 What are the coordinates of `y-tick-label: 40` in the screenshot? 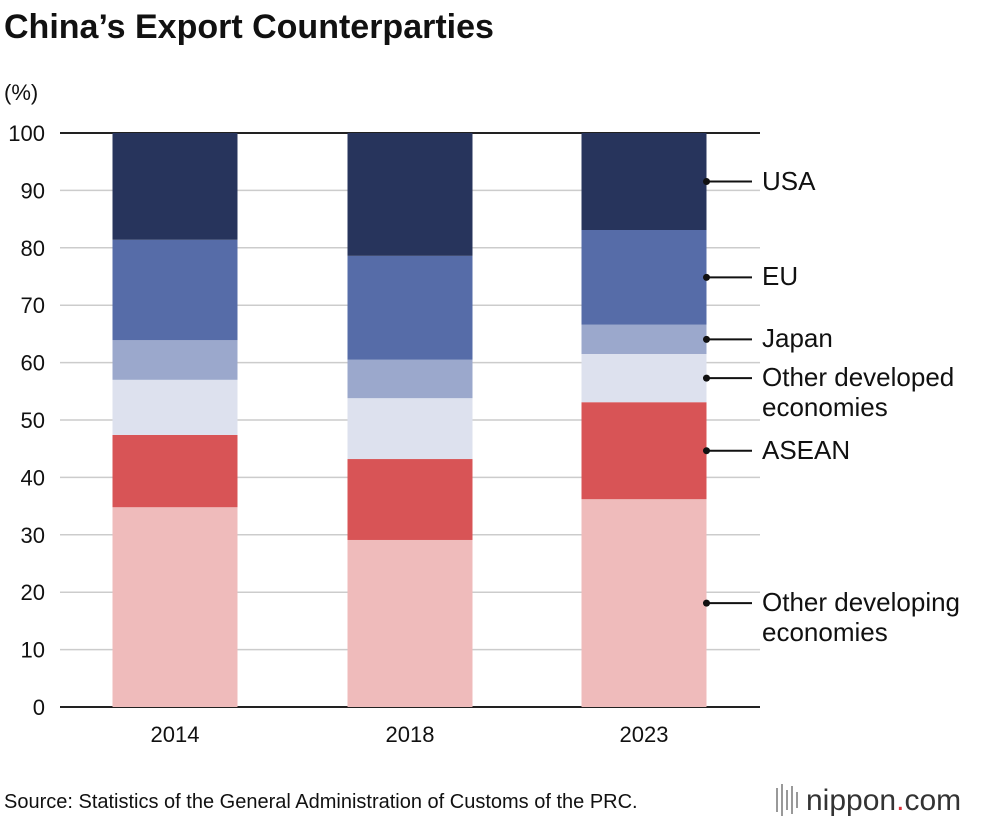 It's located at (33, 477).